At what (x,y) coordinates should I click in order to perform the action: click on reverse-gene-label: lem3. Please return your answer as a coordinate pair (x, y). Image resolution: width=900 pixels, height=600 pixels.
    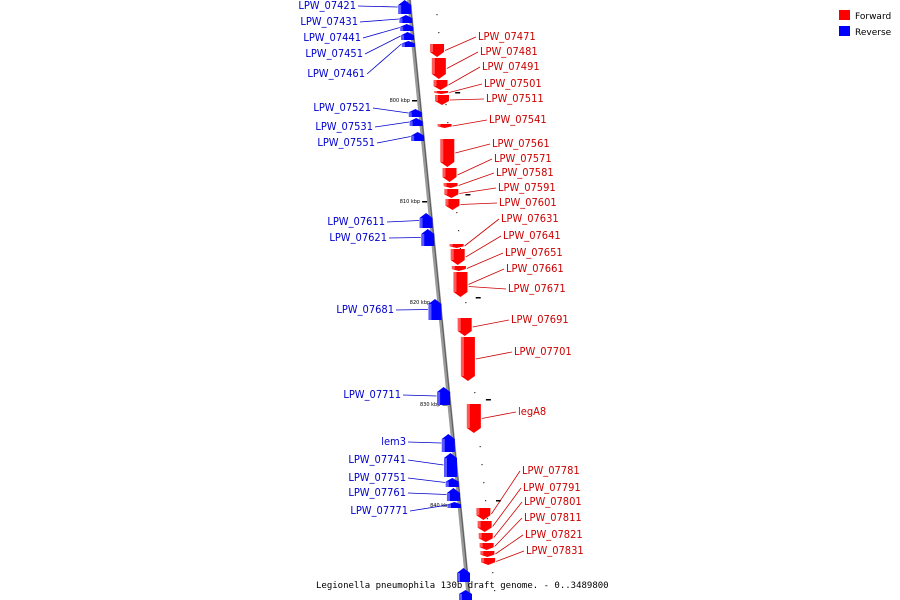
    Looking at the image, I should click on (393, 441).